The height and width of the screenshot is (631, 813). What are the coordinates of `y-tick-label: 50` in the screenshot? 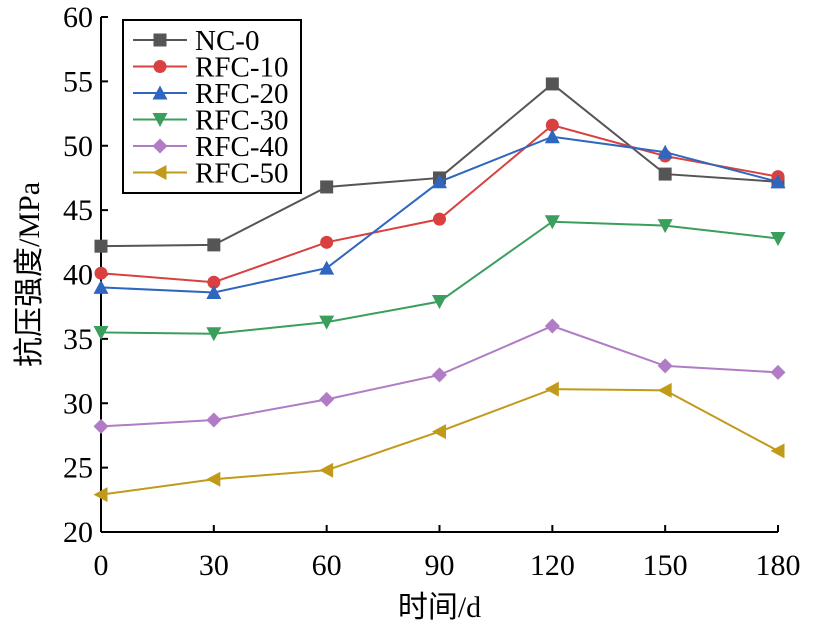 It's located at (78, 146).